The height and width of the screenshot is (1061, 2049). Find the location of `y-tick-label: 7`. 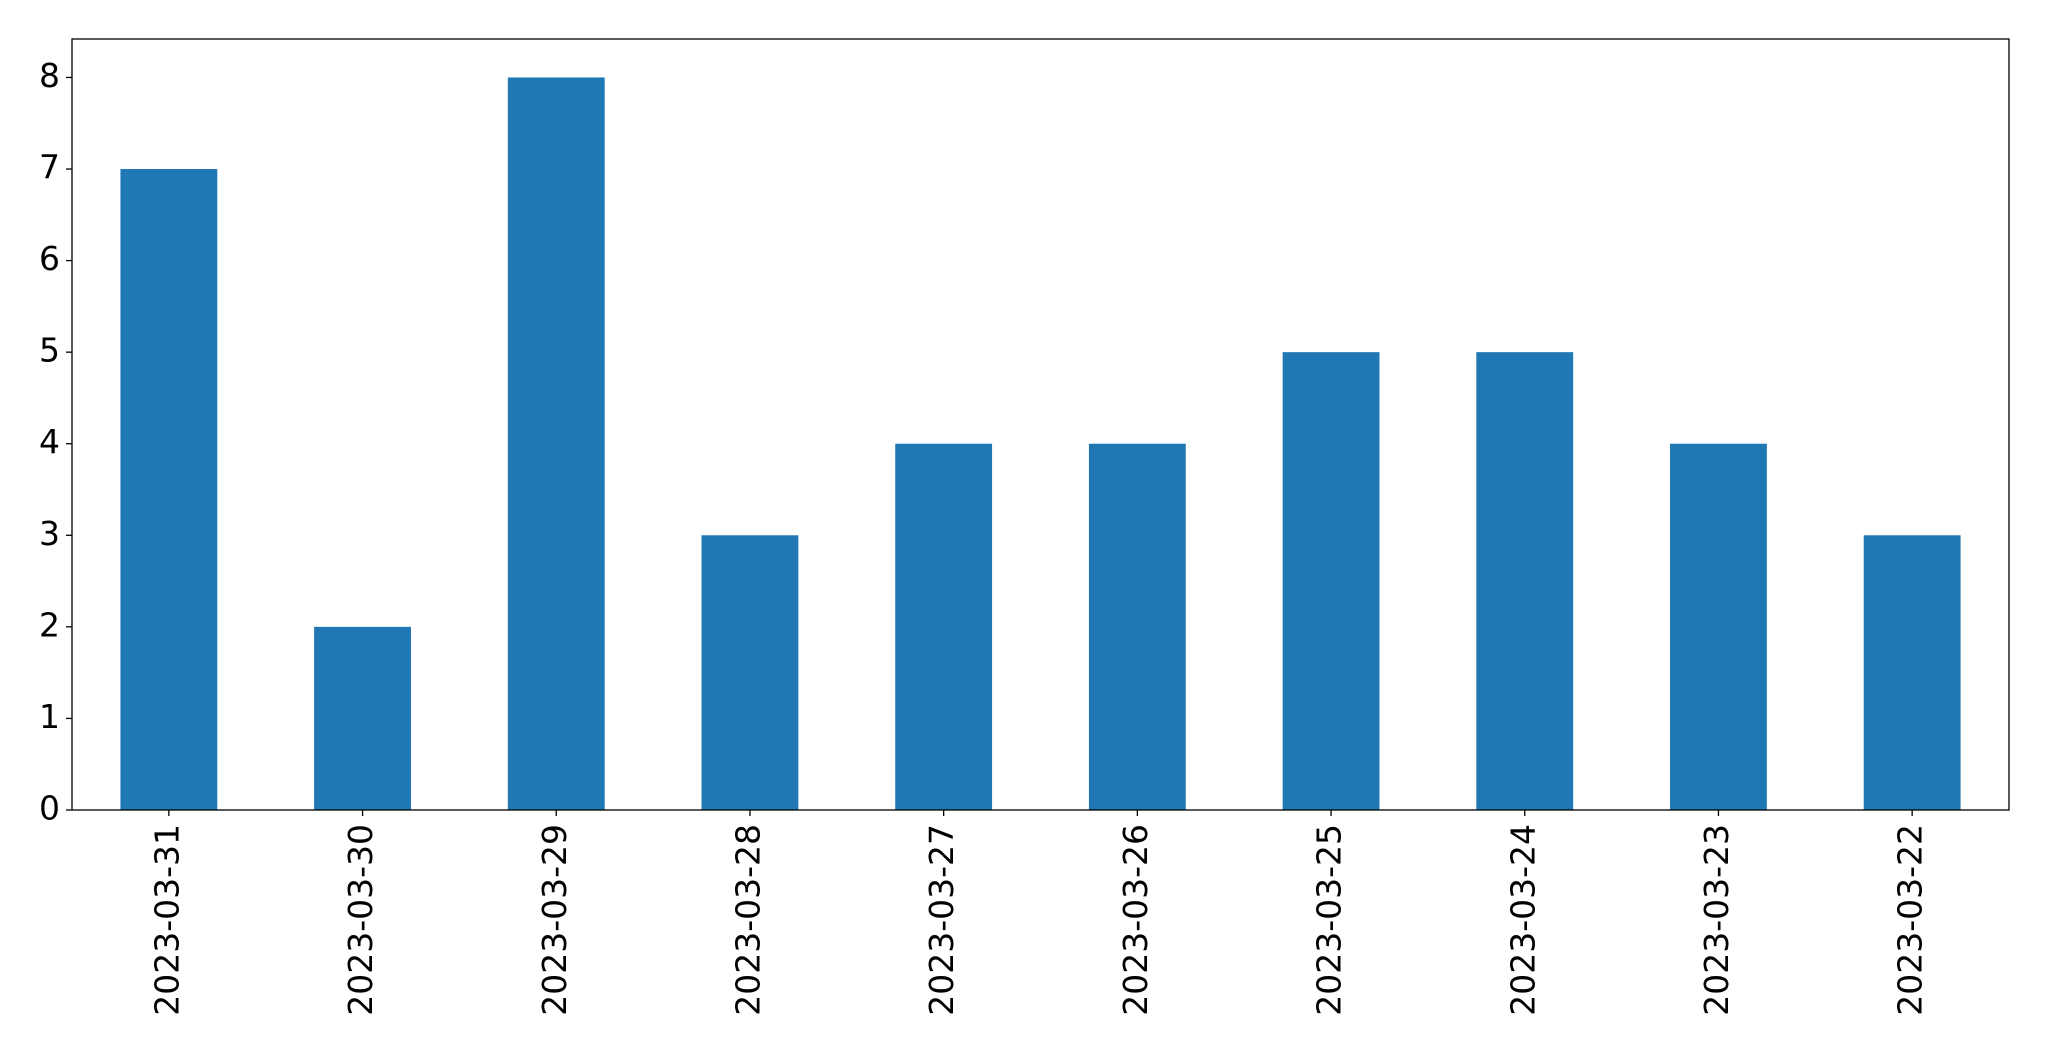

y-tick-label: 7 is located at coordinates (49, 167).